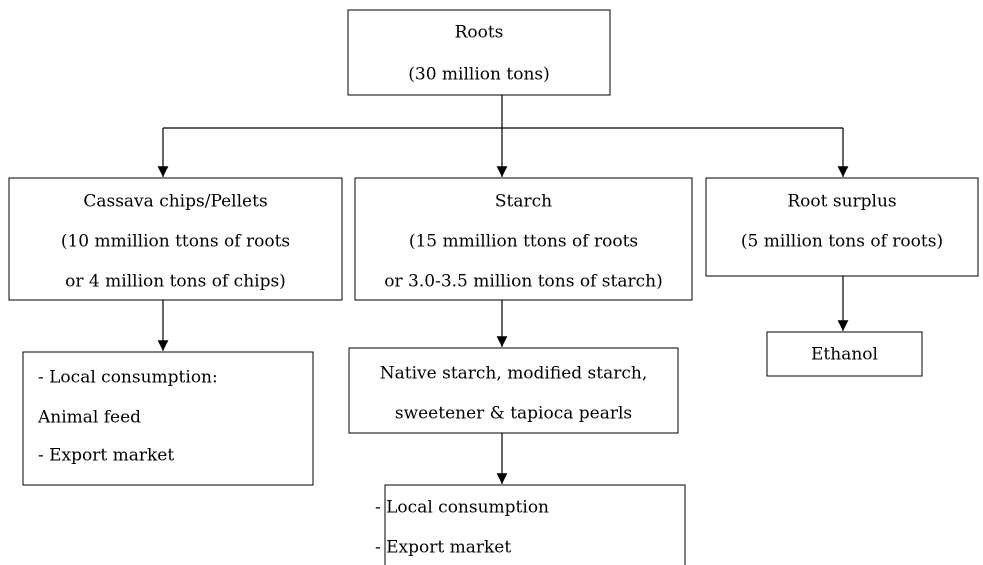  Describe the element at coordinates (523, 242) in the screenshot. I see `node-label: (15 mmillion ttons of roots` at that location.